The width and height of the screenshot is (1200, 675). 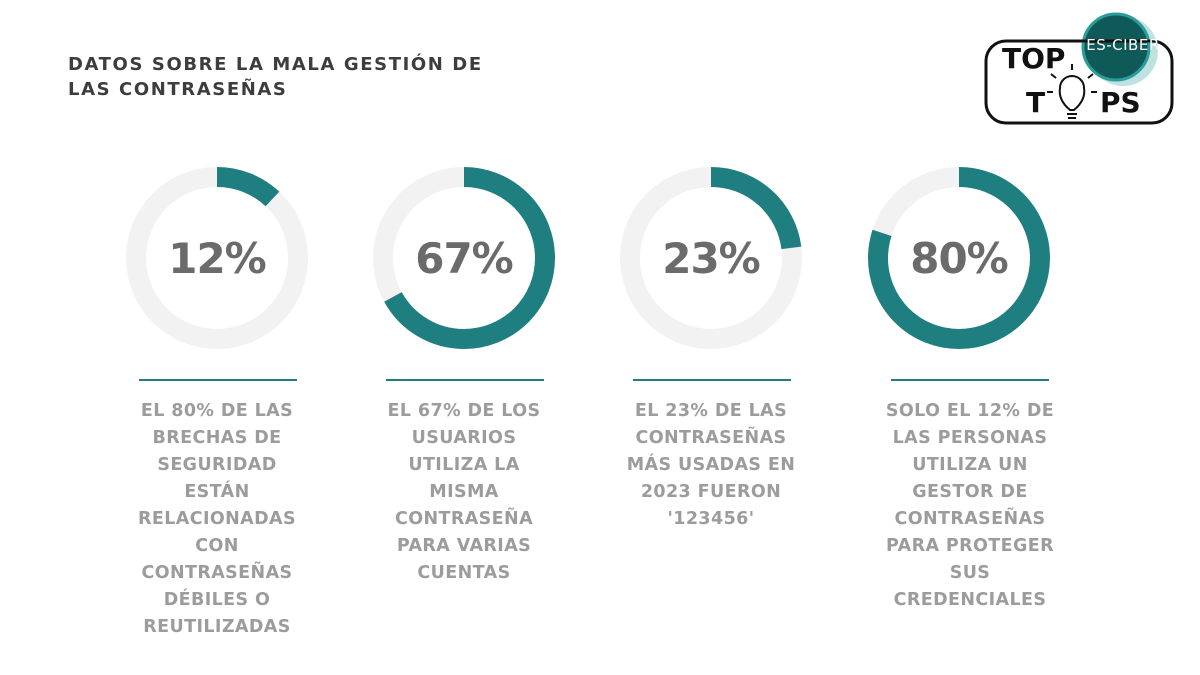 I want to click on percent-label: 67%, so click(x=464, y=258).